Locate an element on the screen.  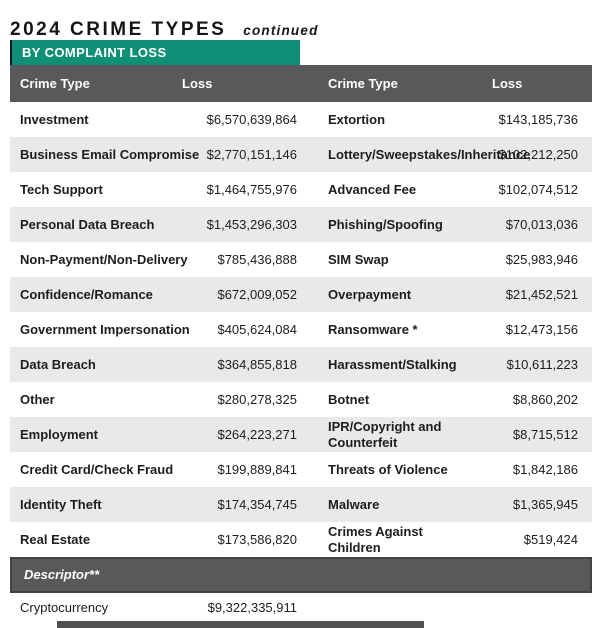
crime-type-cell-left: Data Breach is located at coordinates (58, 364).